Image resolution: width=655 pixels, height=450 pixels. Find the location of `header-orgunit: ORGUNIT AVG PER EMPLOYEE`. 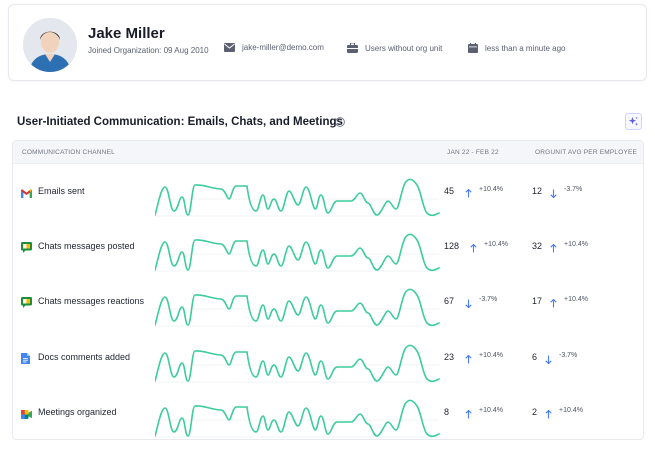

header-orgunit: ORGUNIT AVG PER EMPLOYEE is located at coordinates (586, 152).